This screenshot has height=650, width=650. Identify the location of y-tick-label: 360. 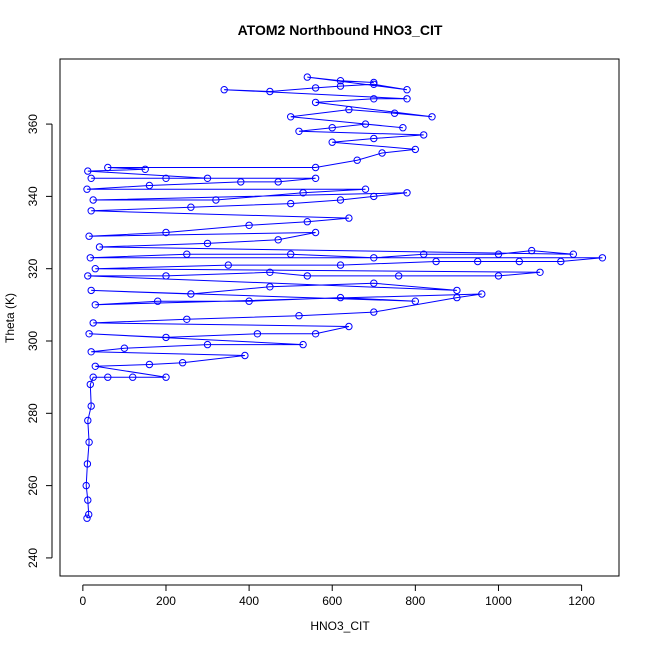
(33, 124).